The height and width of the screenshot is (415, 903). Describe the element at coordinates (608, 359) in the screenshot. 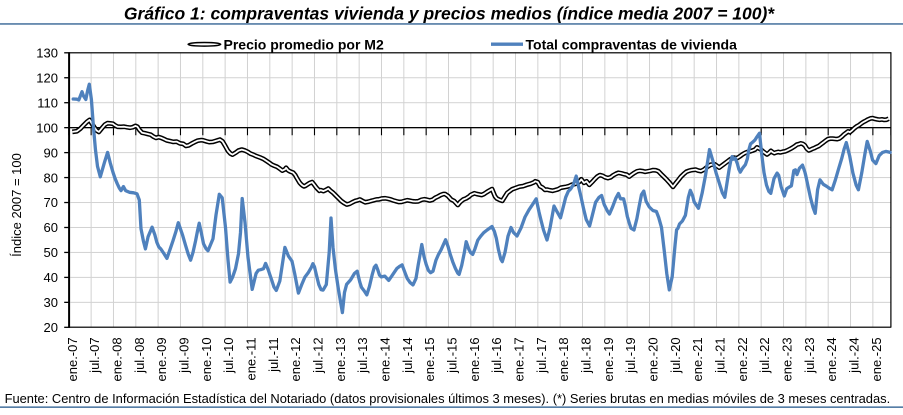

I see `svg-text: ene.-19` at that location.